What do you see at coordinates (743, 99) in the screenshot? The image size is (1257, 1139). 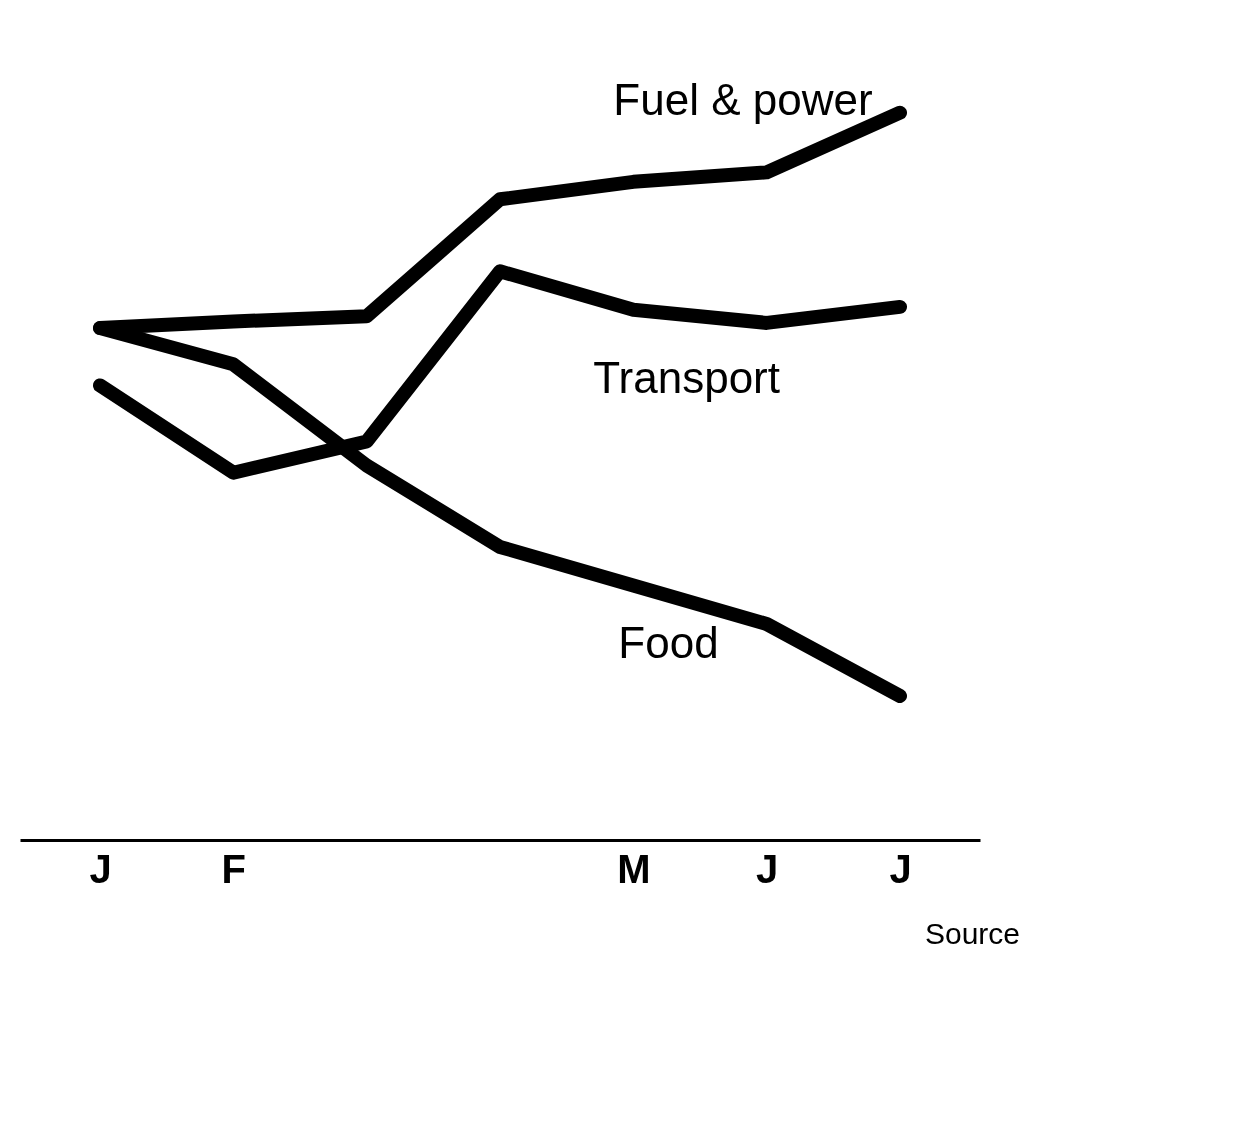 I see `series-label: Fuel & power` at bounding box center [743, 99].